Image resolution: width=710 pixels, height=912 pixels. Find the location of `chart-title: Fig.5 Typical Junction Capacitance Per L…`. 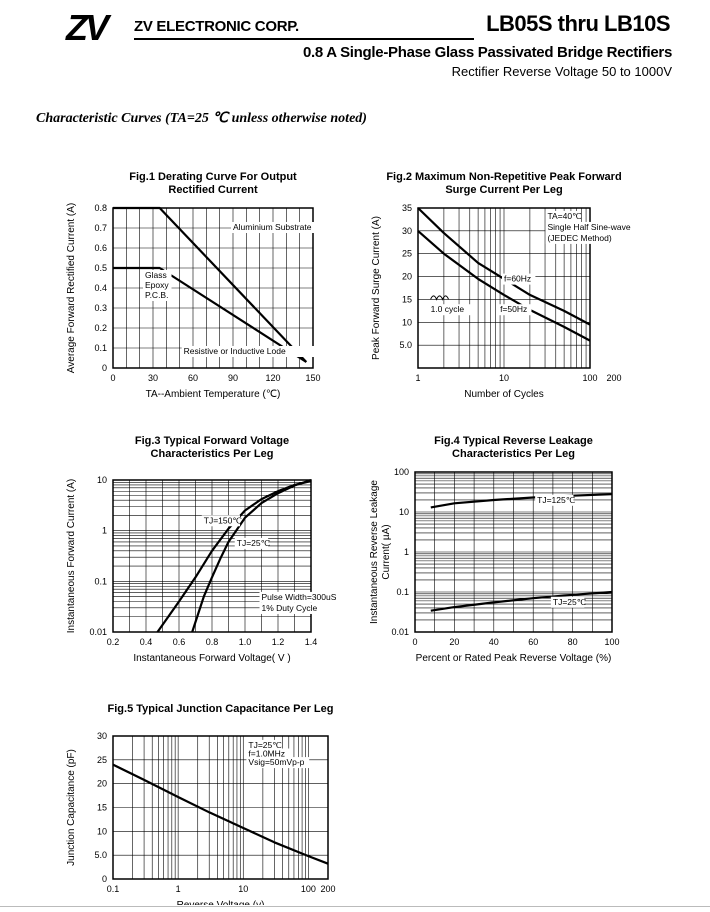

chart-title: Fig.5 Typical Junction Capacitance Per L… is located at coordinates (221, 709).